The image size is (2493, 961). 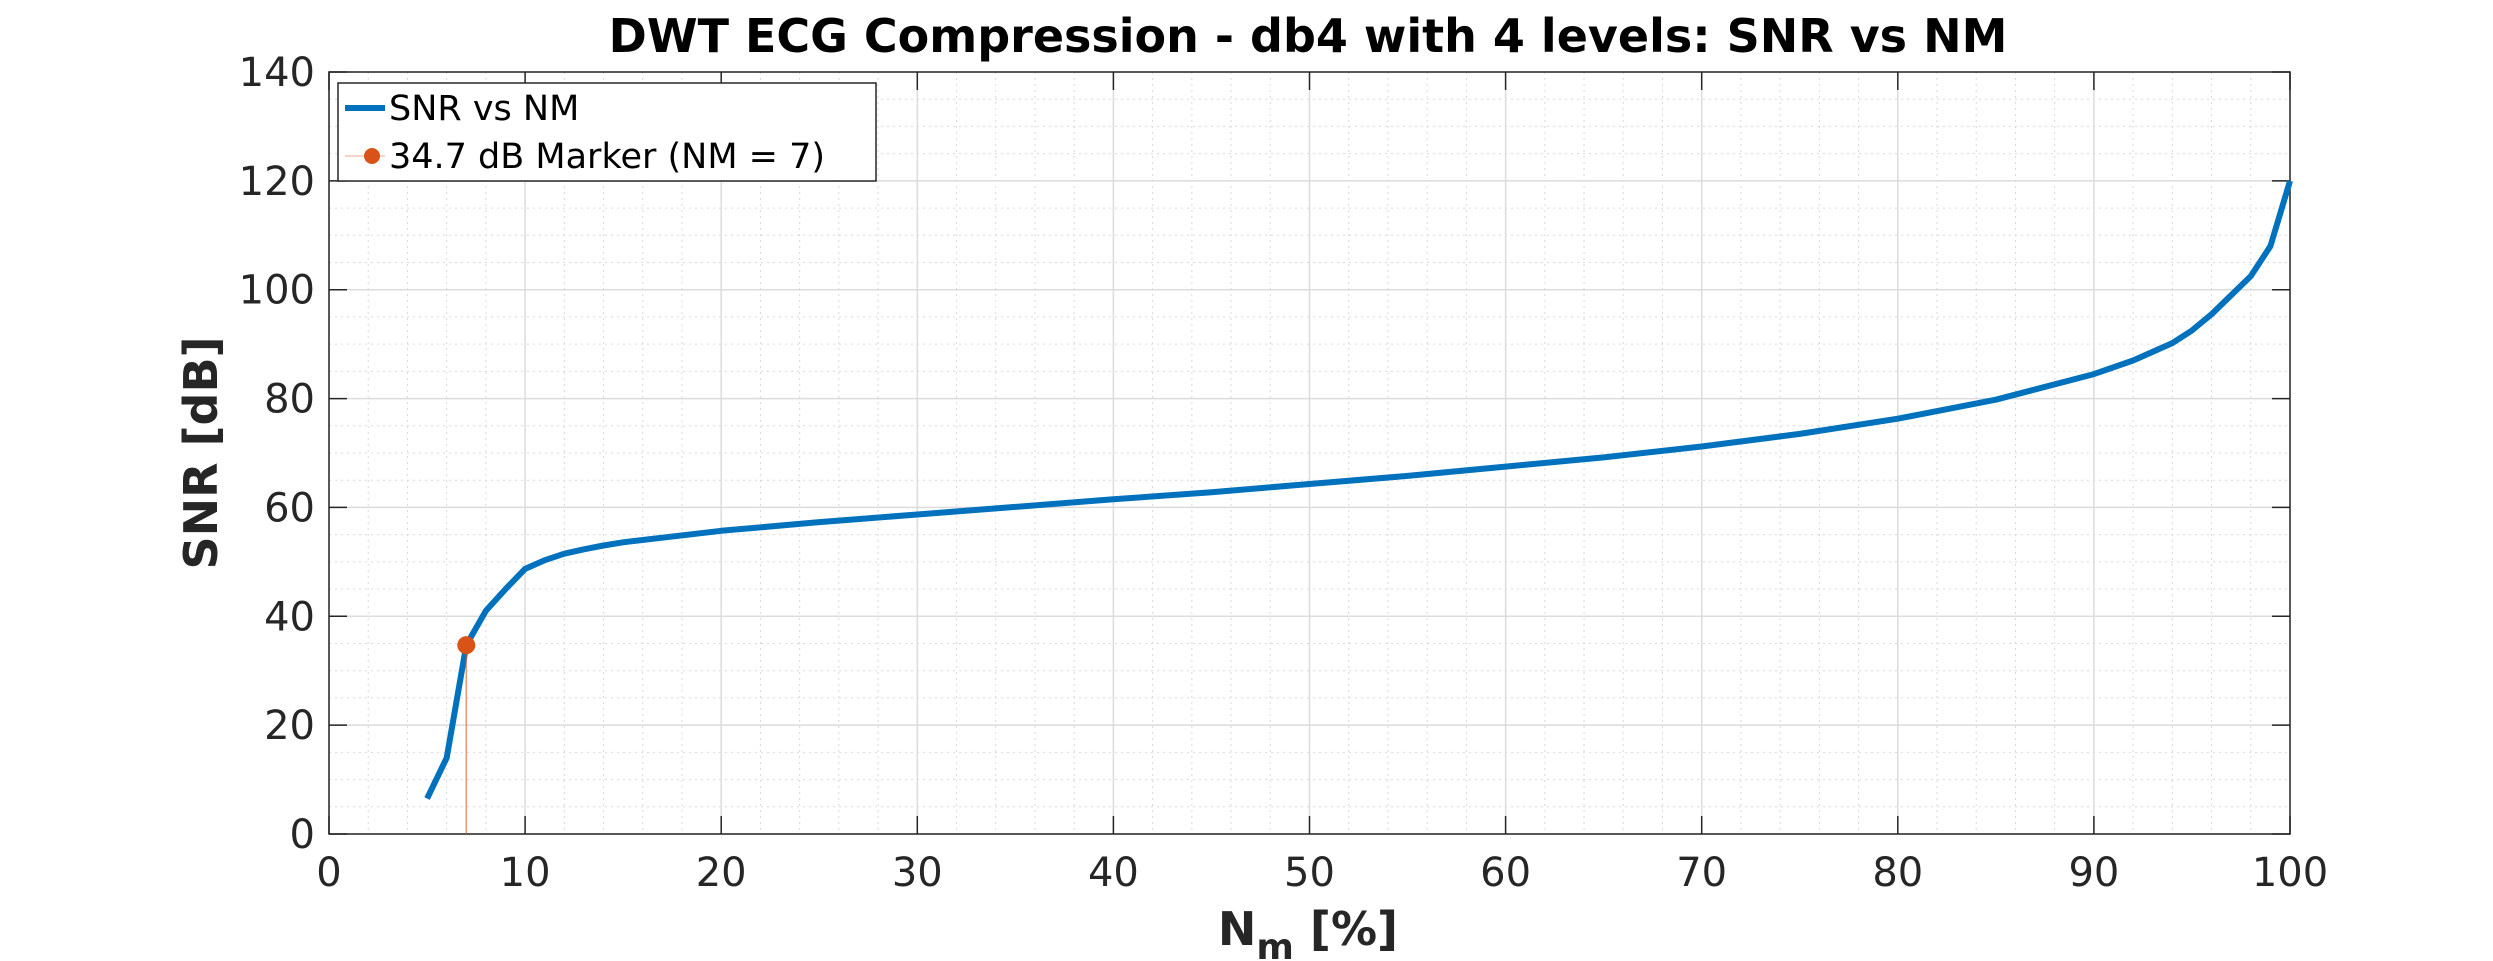 What do you see at coordinates (1897, 873) in the screenshot?
I see `x-tick-label: 80` at bounding box center [1897, 873].